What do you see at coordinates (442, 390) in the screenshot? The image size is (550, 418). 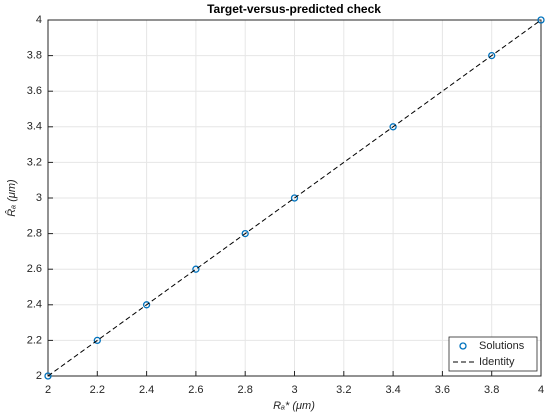 I see `x-tick-label: 3.6` at bounding box center [442, 390].